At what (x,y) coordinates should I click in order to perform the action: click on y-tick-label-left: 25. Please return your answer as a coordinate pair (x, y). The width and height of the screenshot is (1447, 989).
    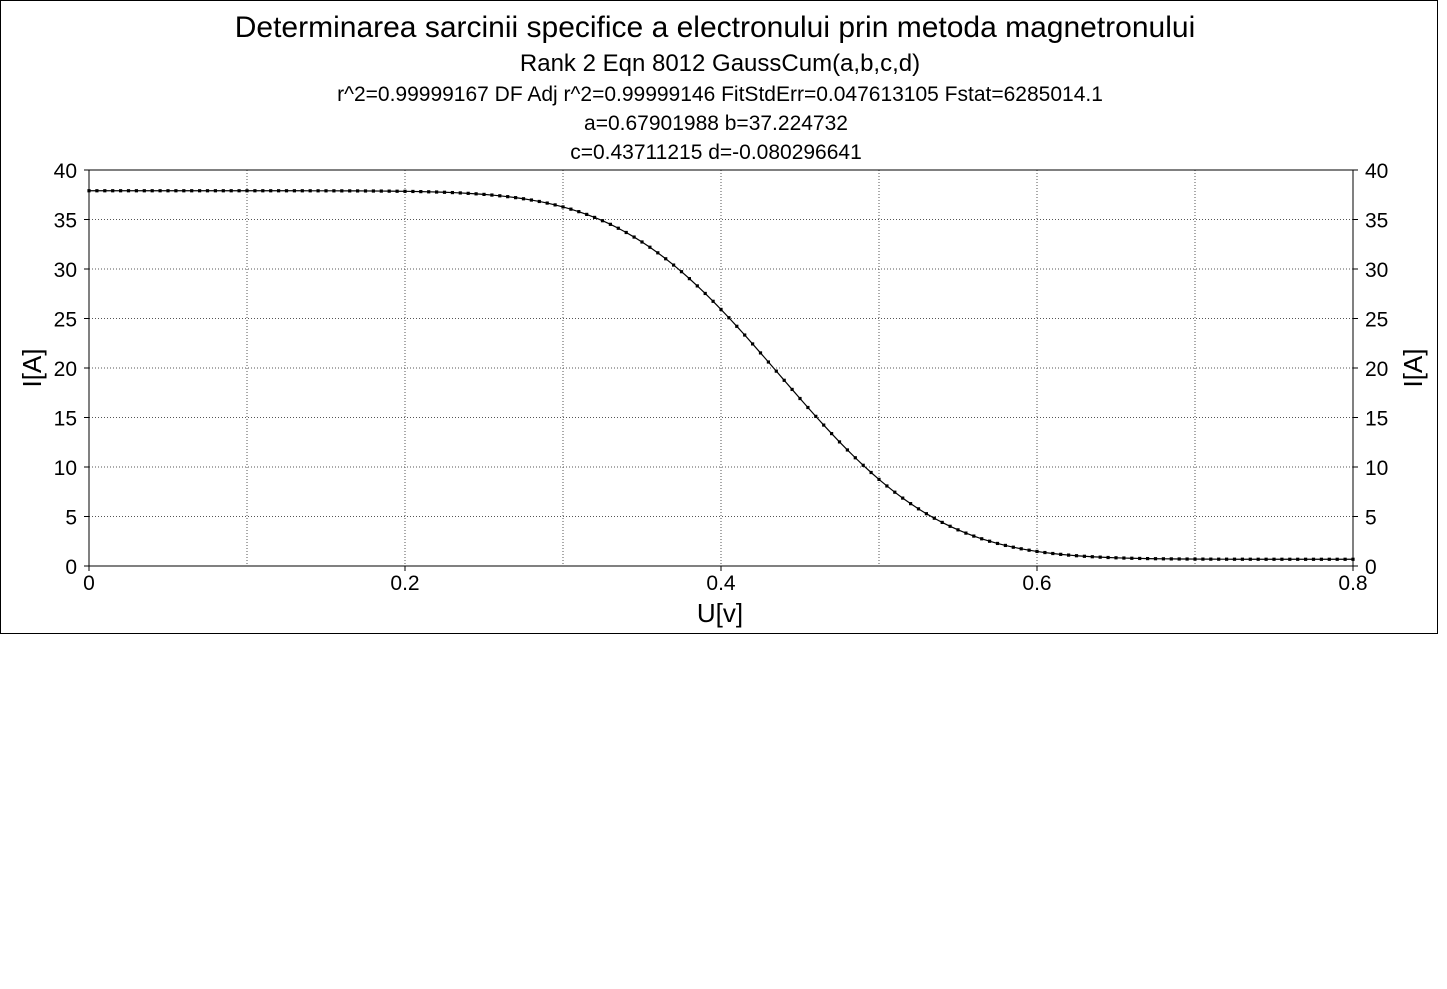
    Looking at the image, I should click on (65, 320).